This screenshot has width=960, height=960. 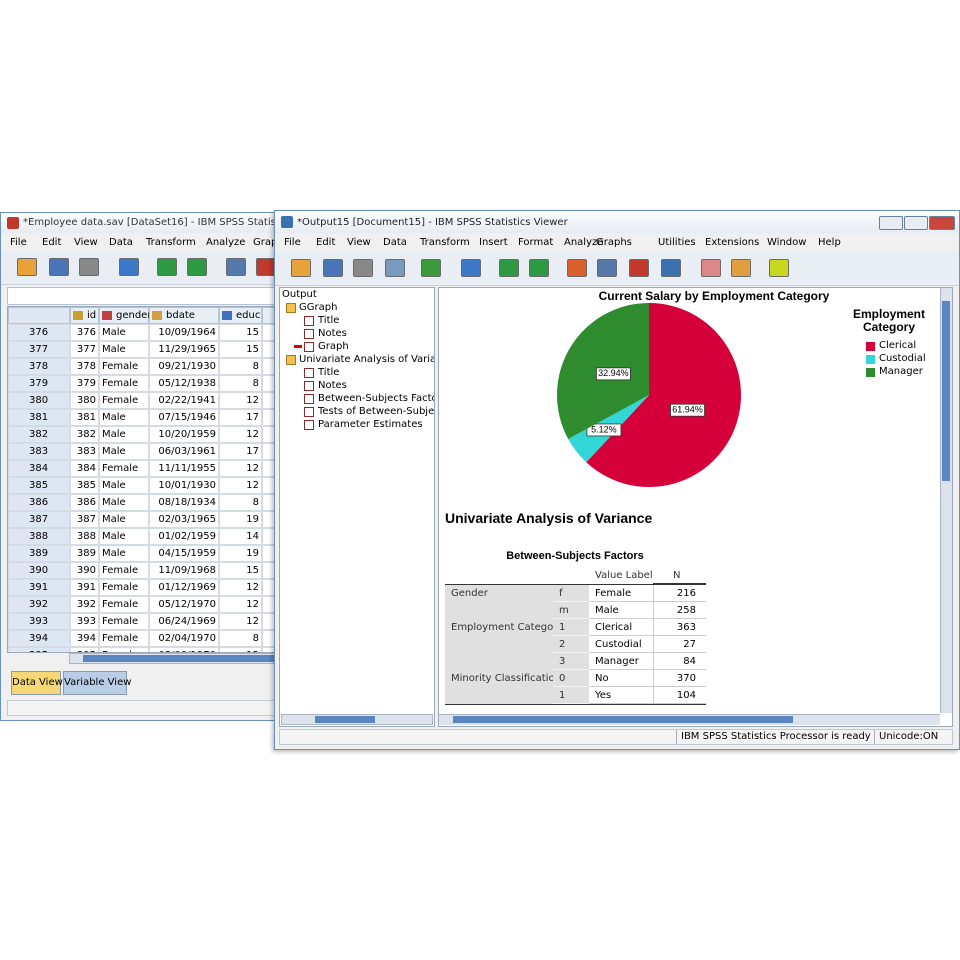 What do you see at coordinates (84, 485) in the screenshot?
I see `data-cell: 385` at bounding box center [84, 485].